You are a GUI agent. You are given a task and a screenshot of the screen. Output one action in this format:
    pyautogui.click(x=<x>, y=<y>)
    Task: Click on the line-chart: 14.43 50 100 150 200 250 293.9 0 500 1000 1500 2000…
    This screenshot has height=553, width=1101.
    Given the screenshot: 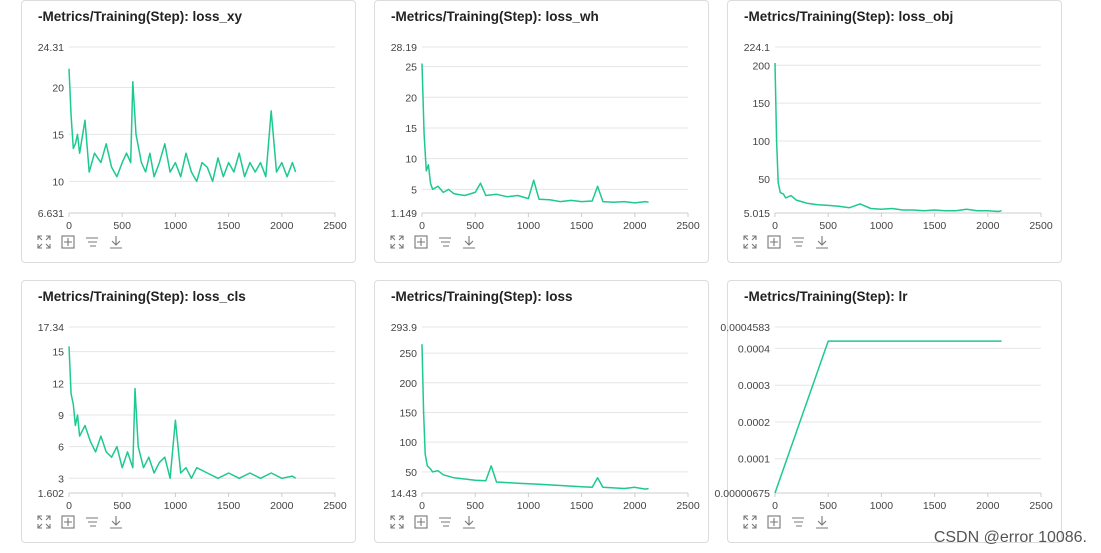 What is the action you would take?
    pyautogui.click(x=545, y=417)
    